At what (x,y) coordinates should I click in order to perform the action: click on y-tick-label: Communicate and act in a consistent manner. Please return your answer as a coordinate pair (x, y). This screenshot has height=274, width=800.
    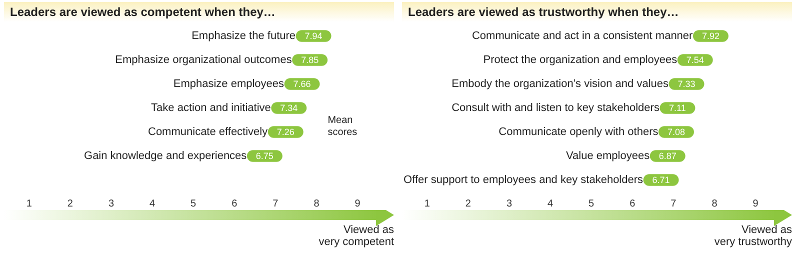
    Looking at the image, I should click on (583, 36).